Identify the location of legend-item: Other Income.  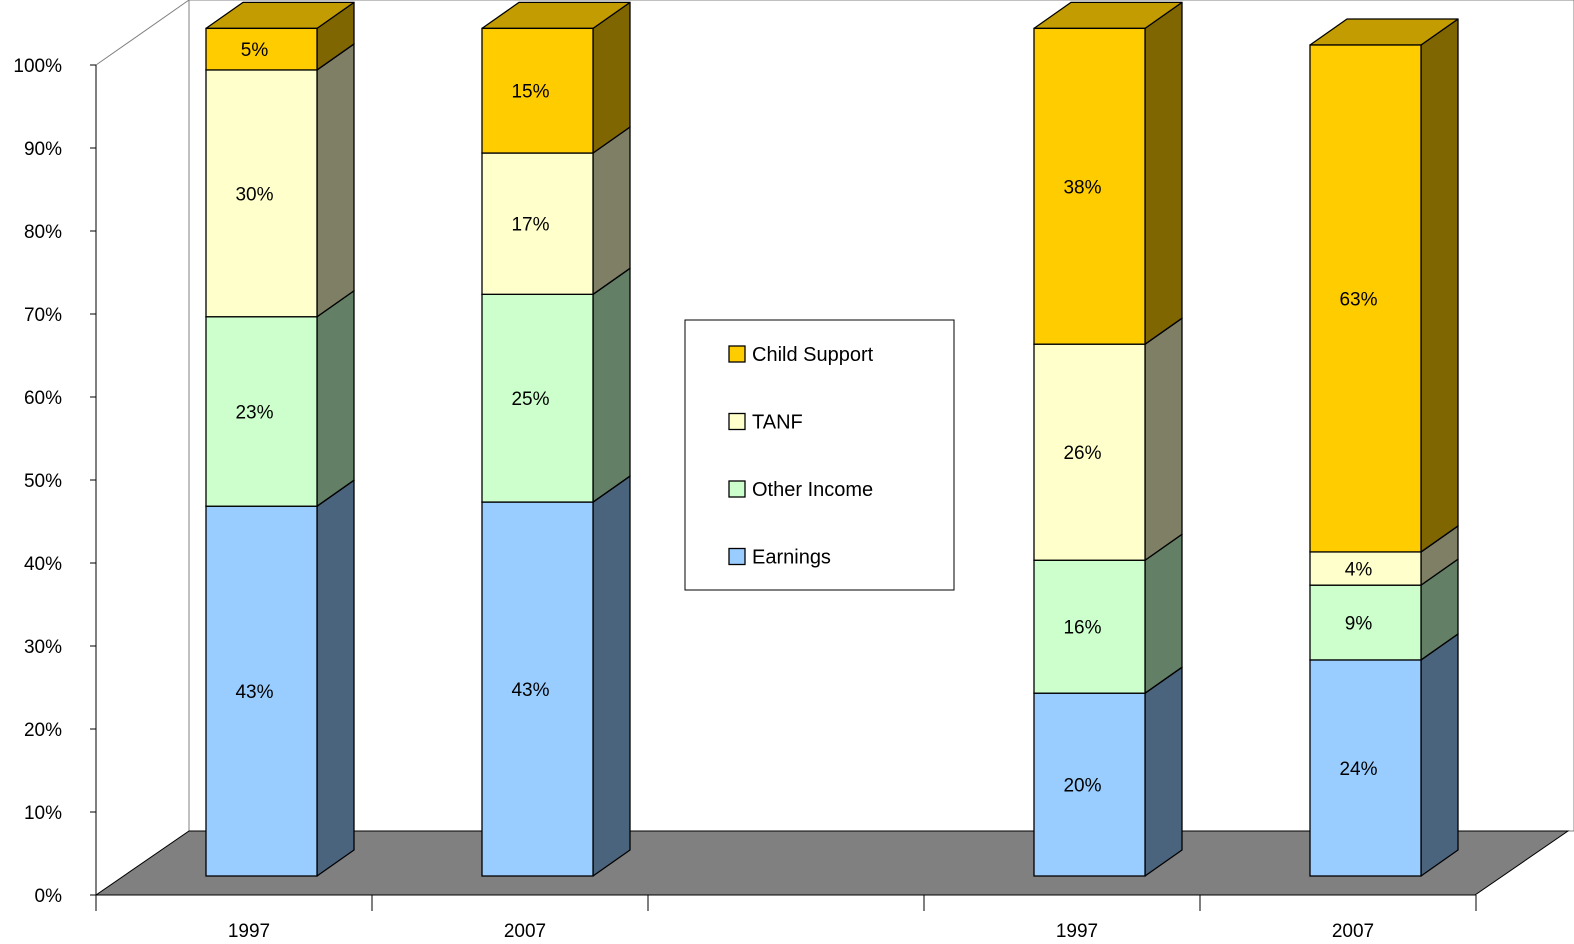
(800, 490).